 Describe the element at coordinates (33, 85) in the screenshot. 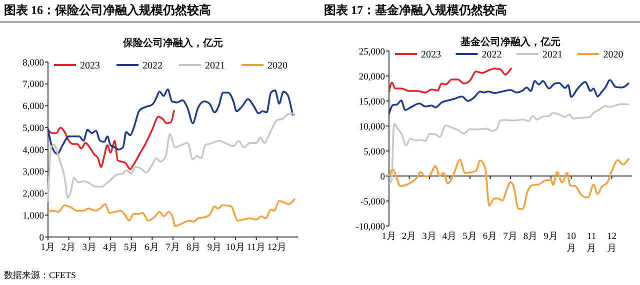

I see `y-tick-label: 7,000` at that location.